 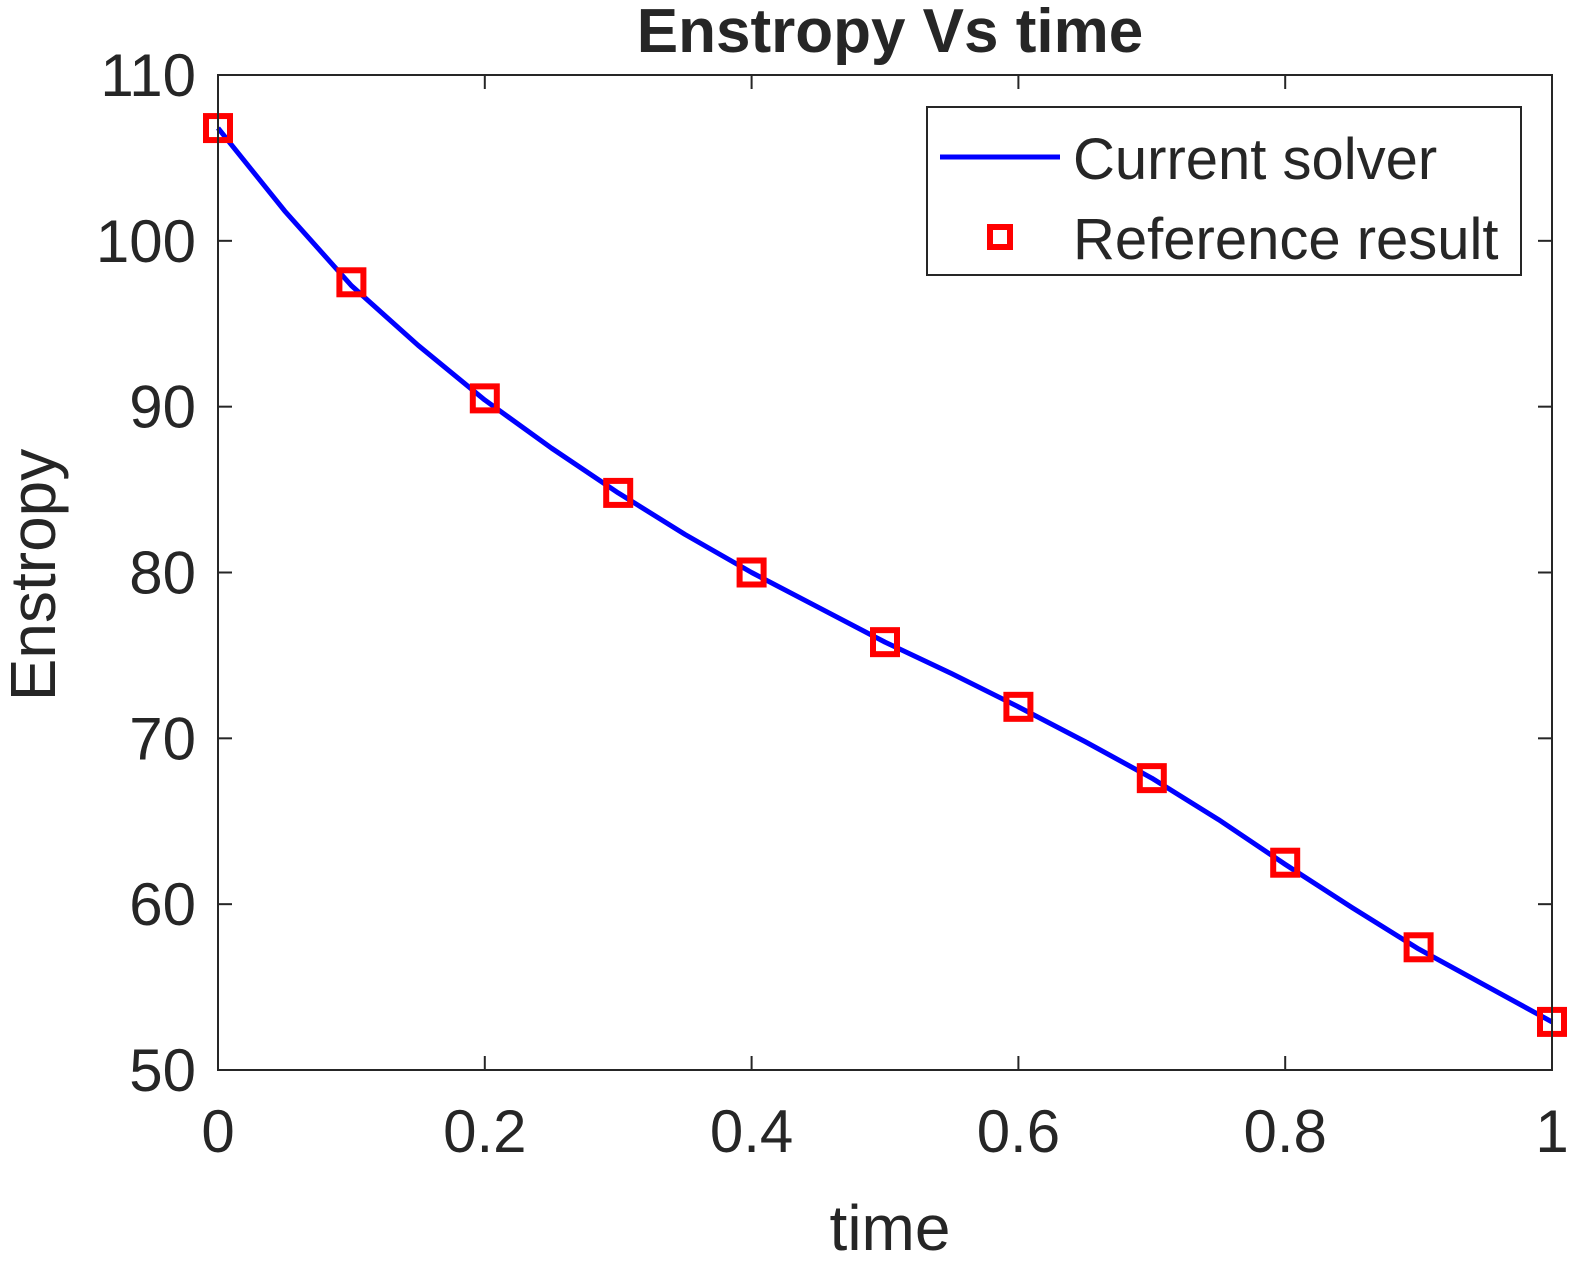 I want to click on legend-label: Current solver, so click(x=1255, y=159).